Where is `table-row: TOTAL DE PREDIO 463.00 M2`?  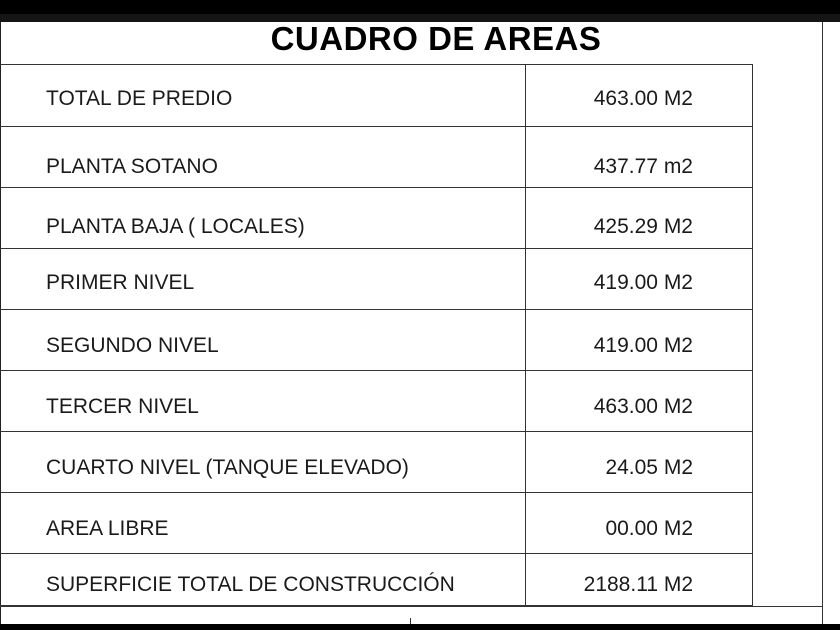 table-row: TOTAL DE PREDIO 463.00 M2 is located at coordinates (376, 96).